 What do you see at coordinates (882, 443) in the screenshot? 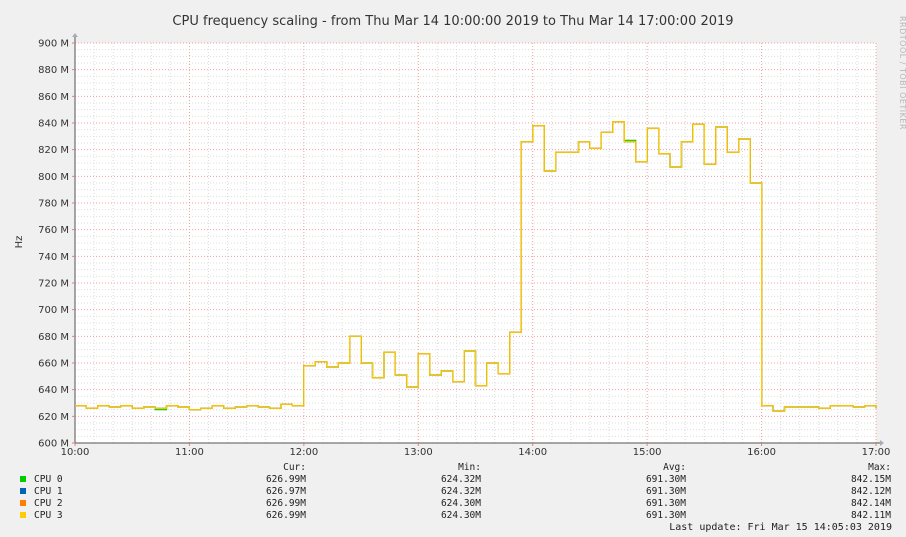
I see `x-axis-arrow` at bounding box center [882, 443].